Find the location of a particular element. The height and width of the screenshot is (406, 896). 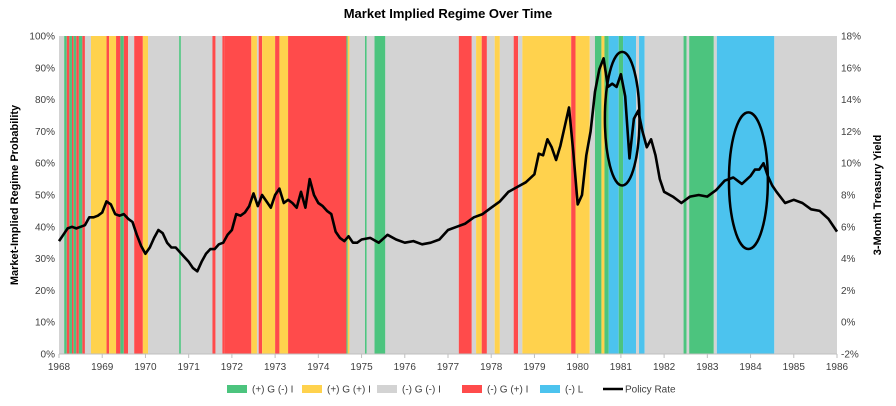

legend-label: (-) L is located at coordinates (574, 390).